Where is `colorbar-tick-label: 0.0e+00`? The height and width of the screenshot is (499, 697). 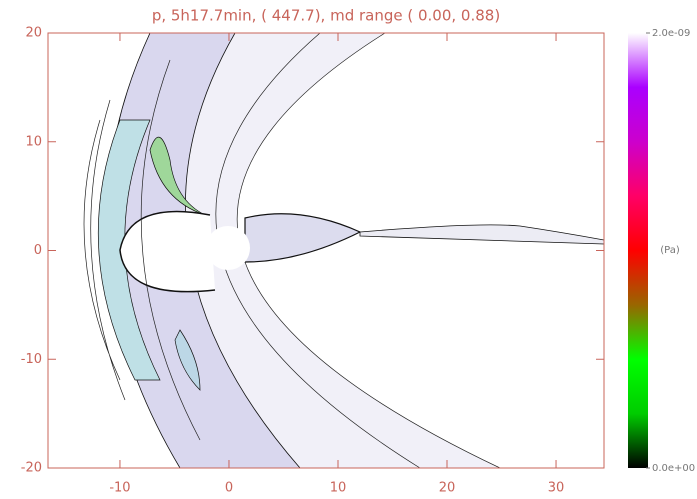 colorbar-tick-label: 0.0e+00 is located at coordinates (673, 468).